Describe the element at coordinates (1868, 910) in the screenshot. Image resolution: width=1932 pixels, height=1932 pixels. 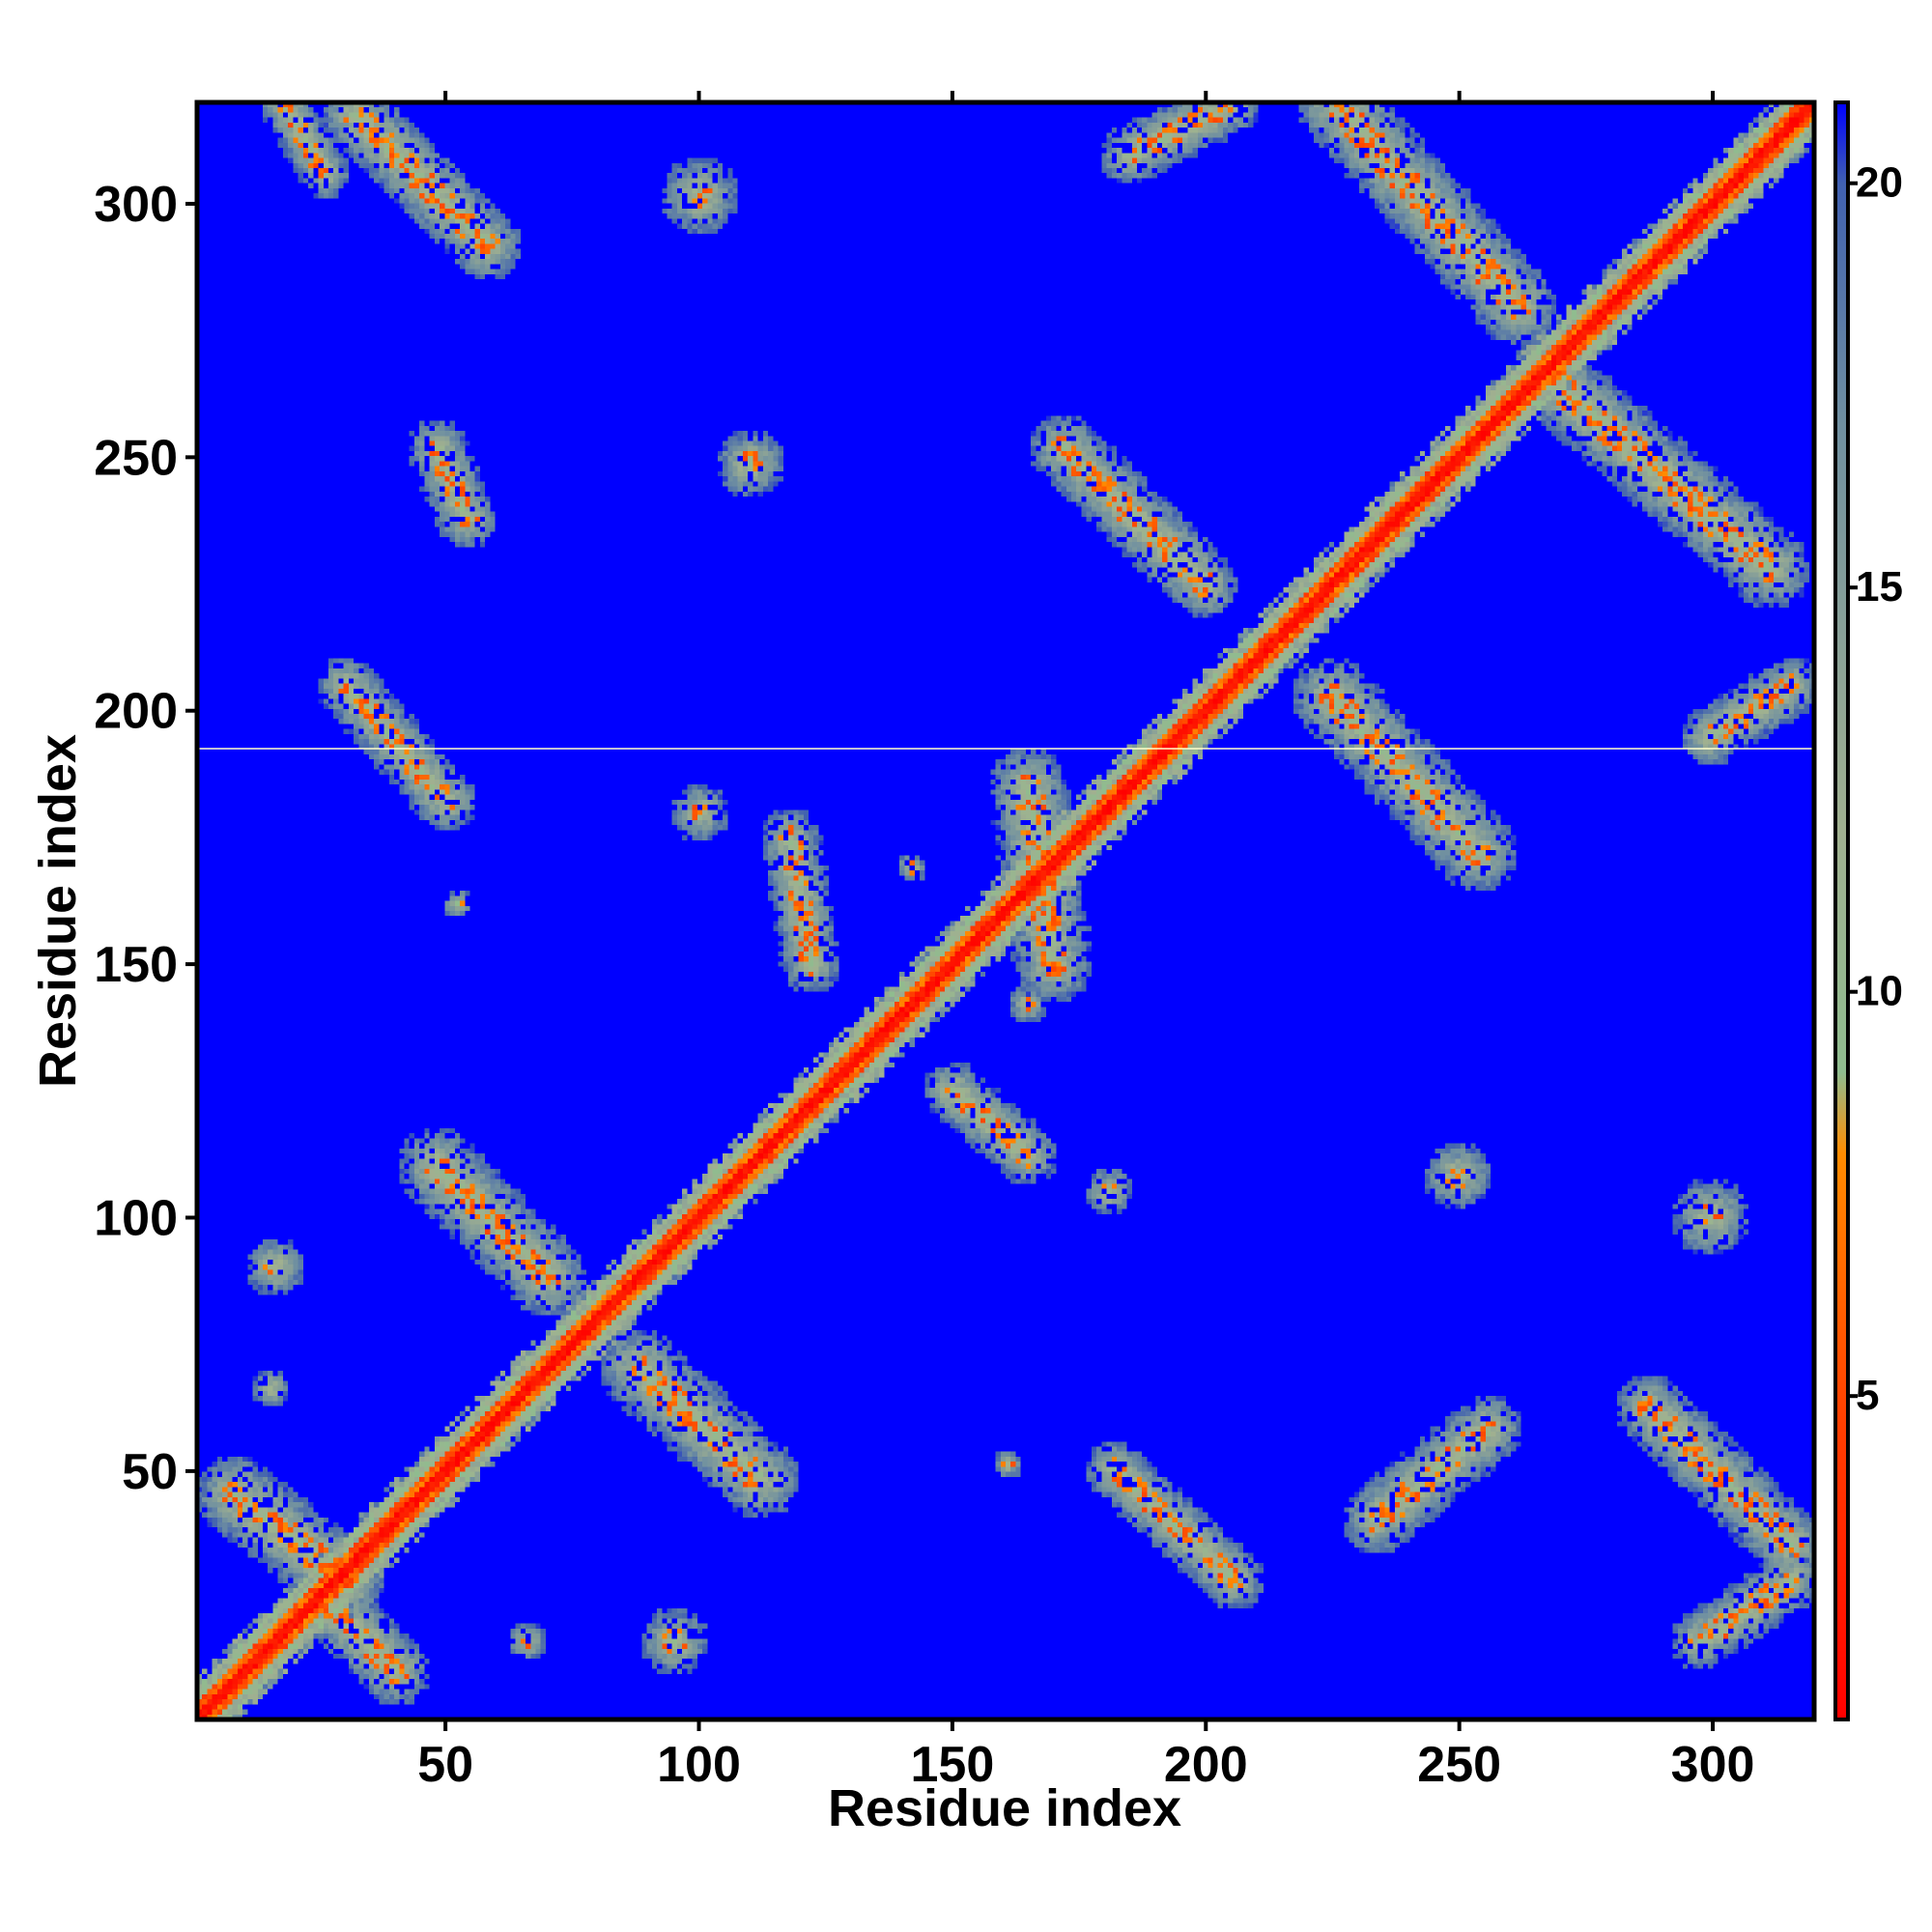
I see `colorbar: 5 10 15 20` at that location.